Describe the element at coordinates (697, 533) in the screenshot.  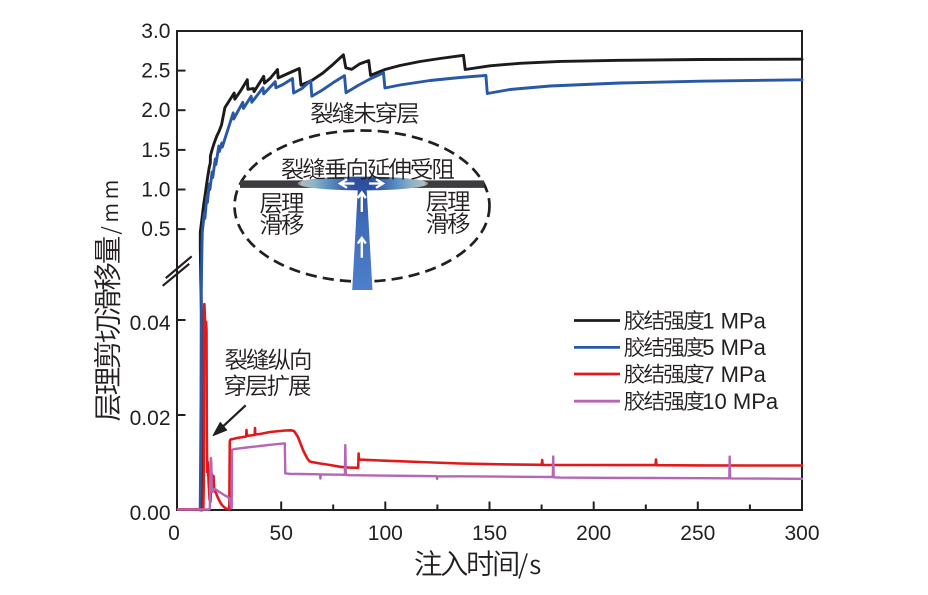
I see `svg-text: 250` at that location.